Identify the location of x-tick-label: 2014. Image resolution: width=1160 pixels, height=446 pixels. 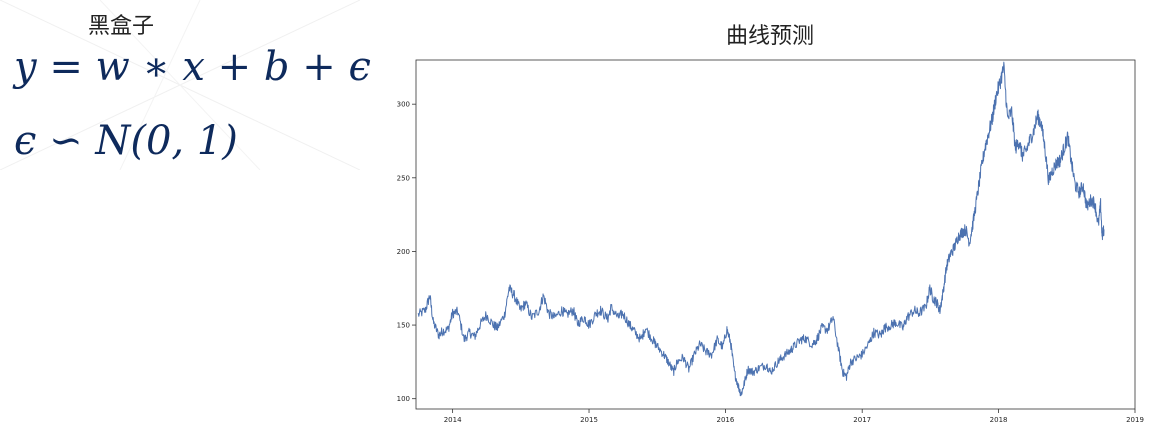
(453, 420).